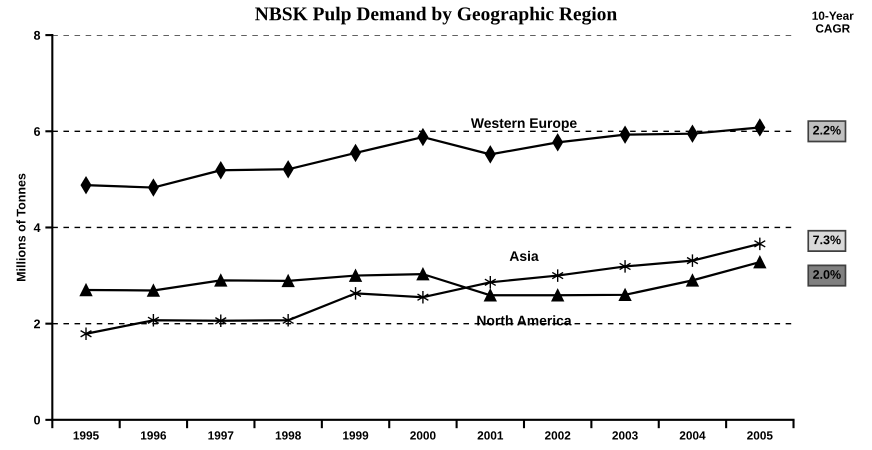 Image resolution: width=872 pixels, height=450 pixels. I want to click on x-tick-label: 2000, so click(423, 435).